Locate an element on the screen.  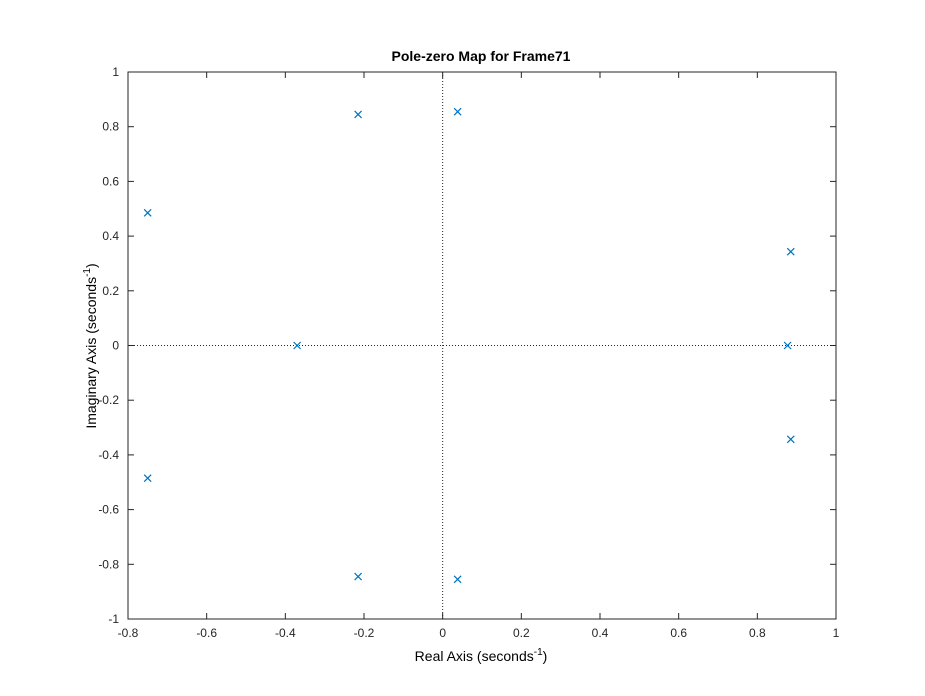
y-tick-label: -0.2 is located at coordinates (108, 400).